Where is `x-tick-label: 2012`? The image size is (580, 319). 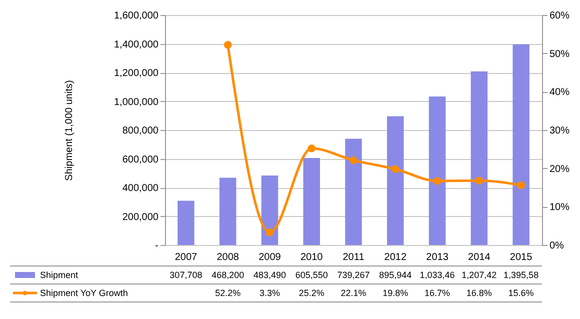 x-tick-label: 2012 is located at coordinates (395, 257).